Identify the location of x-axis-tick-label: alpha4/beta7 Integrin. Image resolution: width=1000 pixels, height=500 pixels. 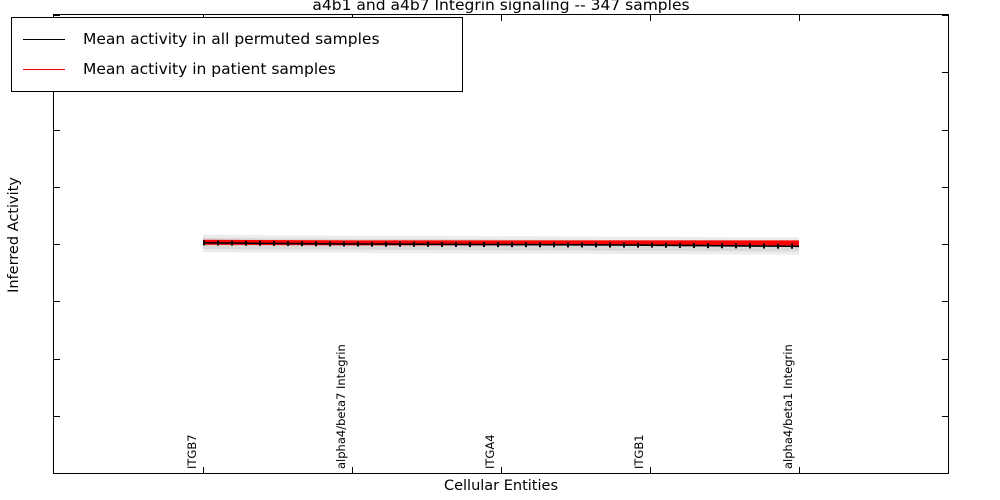
(341, 406).